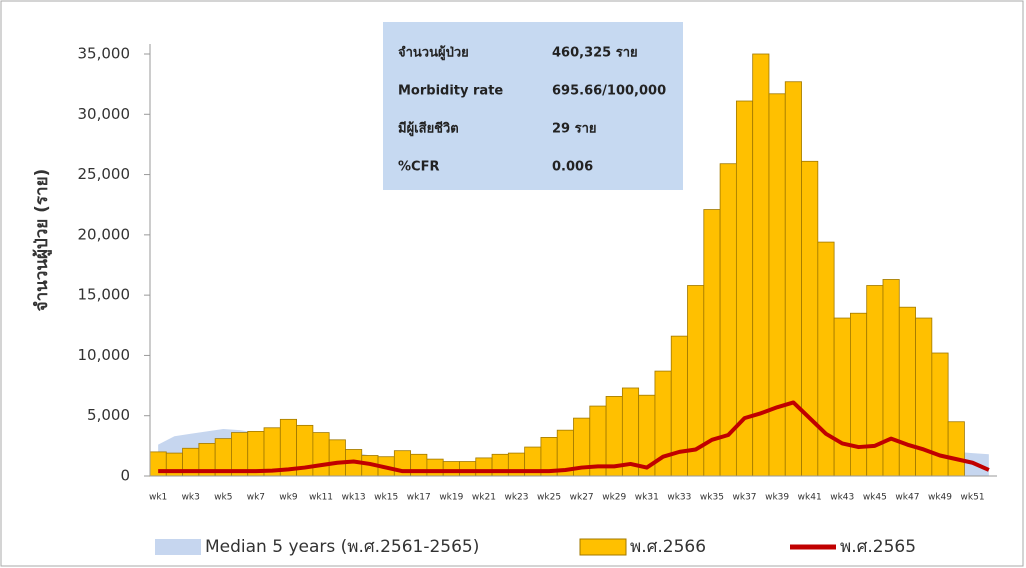  I want to click on x-tick-label: wk13, so click(354, 498).